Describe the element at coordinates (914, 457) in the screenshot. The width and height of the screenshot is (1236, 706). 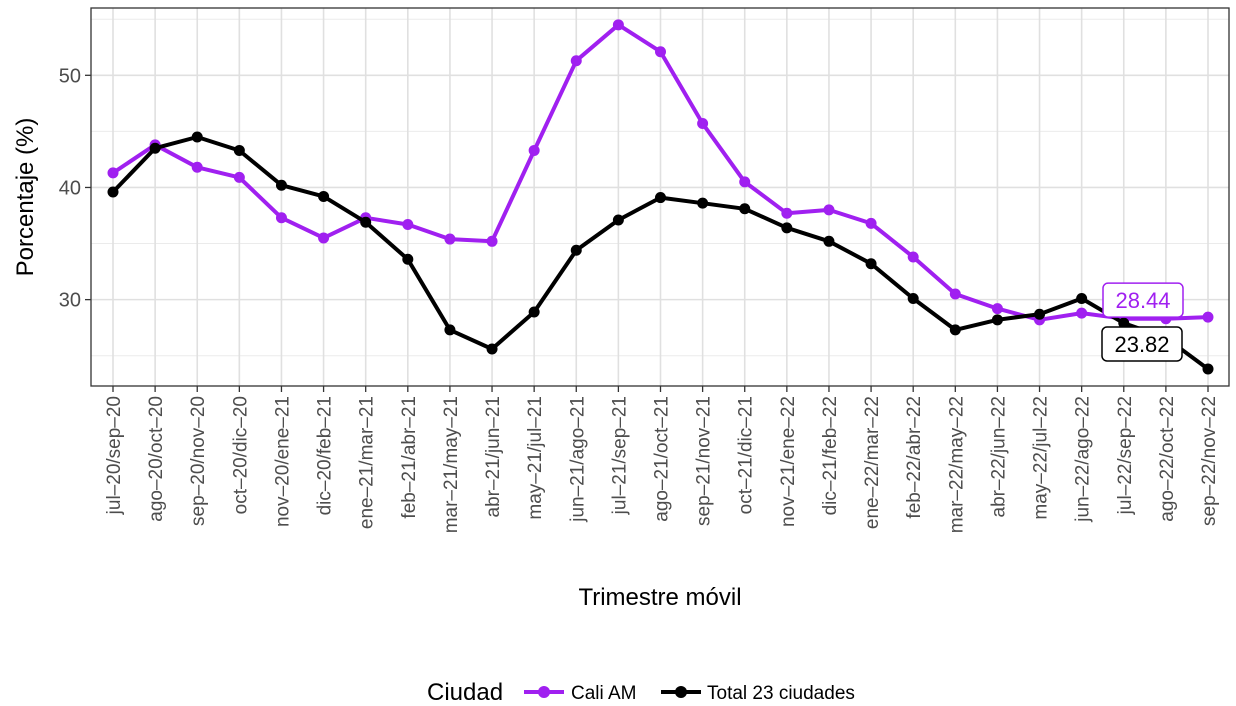
I see `x-tick-label: feb–22/abr–22` at that location.